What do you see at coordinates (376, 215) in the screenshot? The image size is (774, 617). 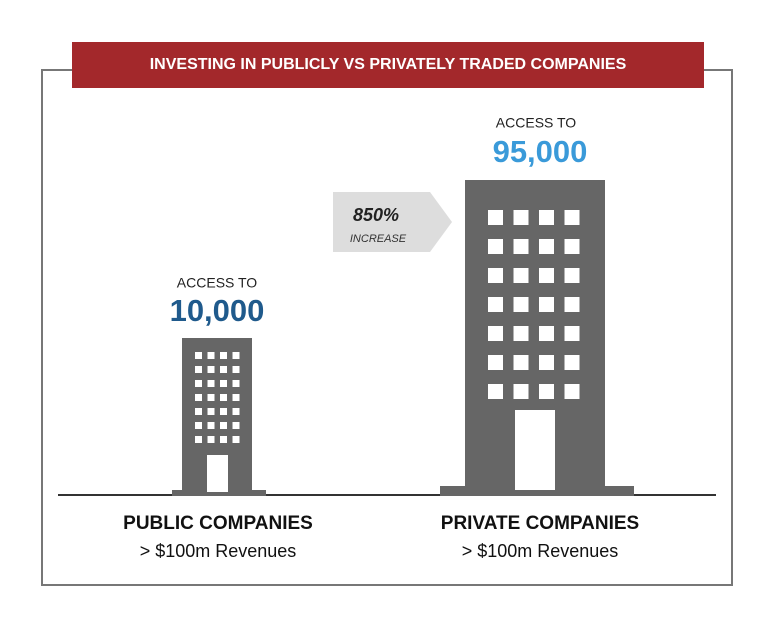 I see `callout-percent: 850%` at bounding box center [376, 215].